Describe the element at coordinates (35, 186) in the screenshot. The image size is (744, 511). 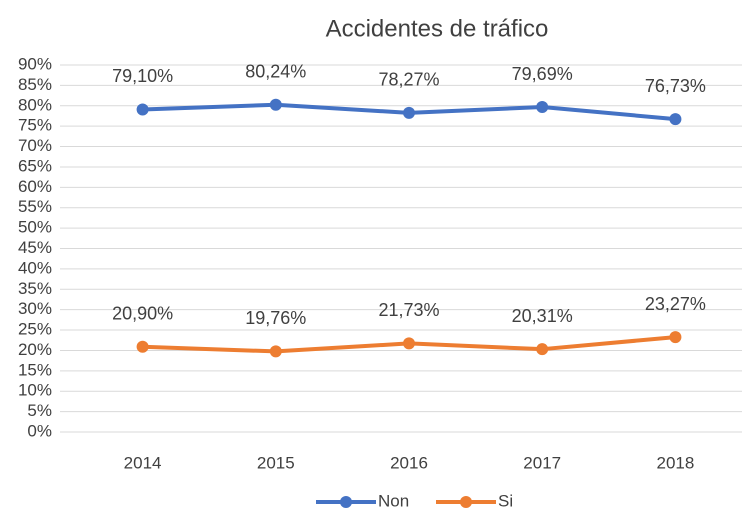
I see `y-tick-label: 60%` at that location.